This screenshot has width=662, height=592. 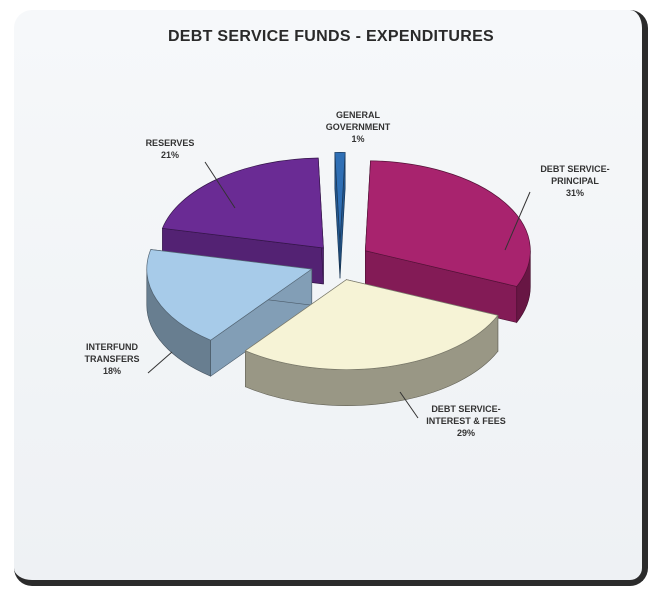 I want to click on slice-label: GENERAL GOVERNMENT 1%, so click(x=358, y=127).